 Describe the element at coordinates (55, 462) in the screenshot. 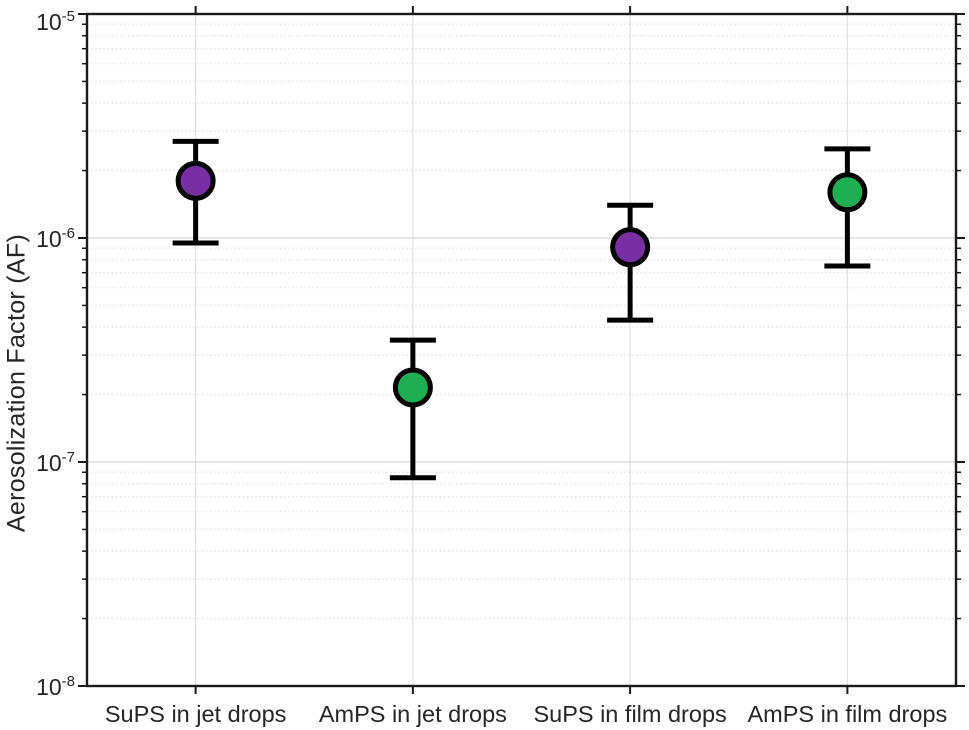

I see `y-tick-label: 10⁻⁷` at that location.